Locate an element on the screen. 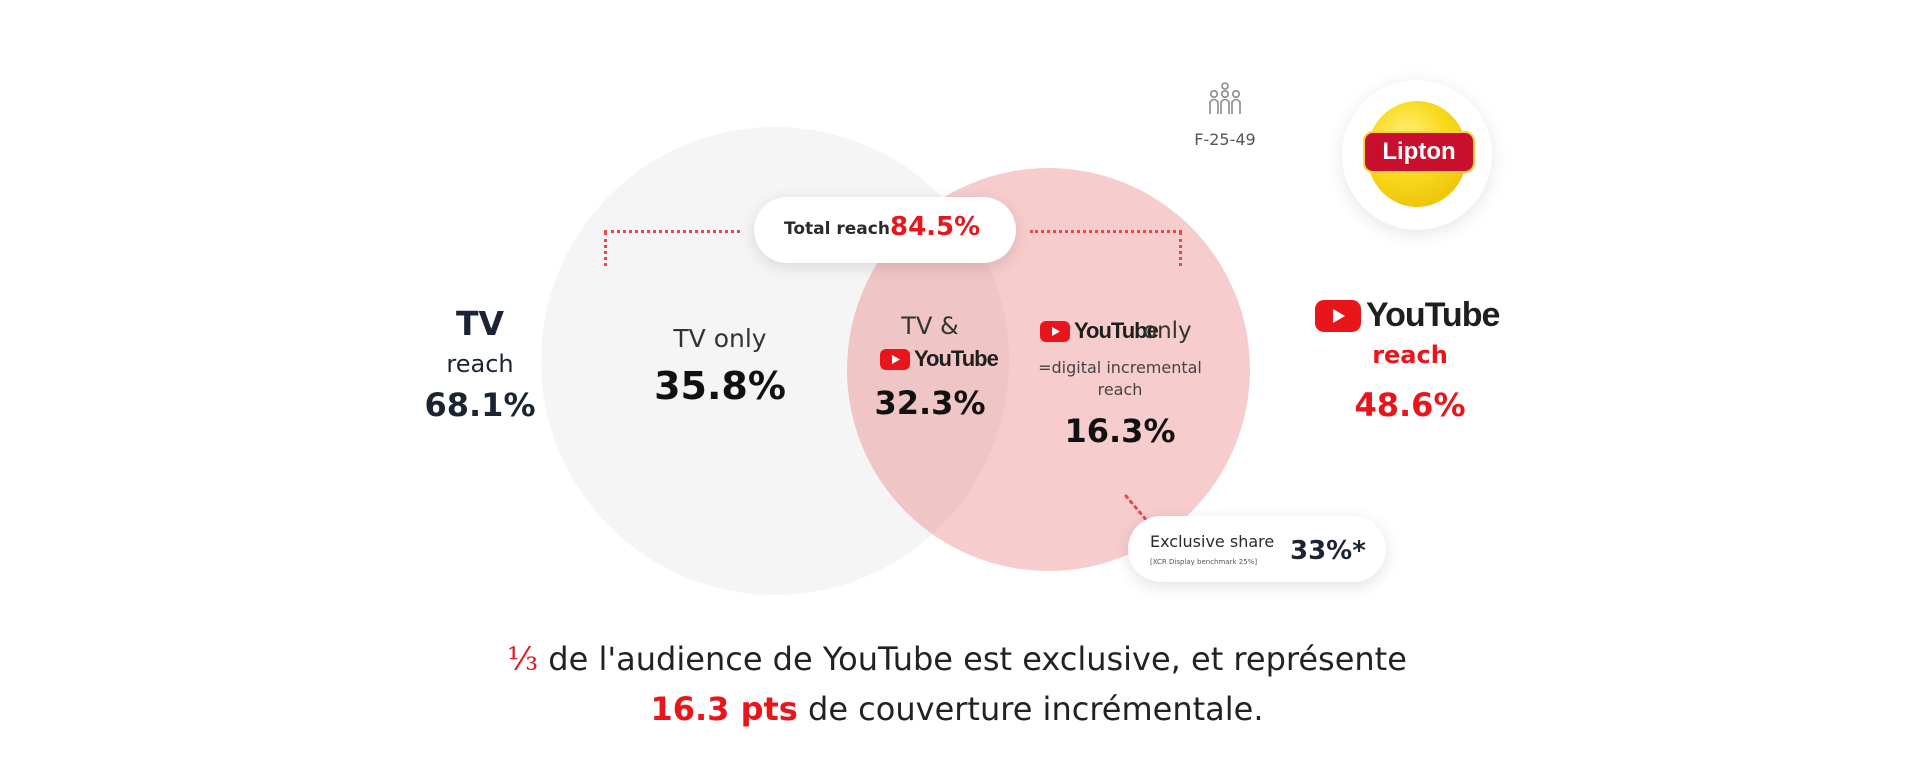 The height and width of the screenshot is (780, 1914). tv-reach-sub: reach is located at coordinates (480, 364).